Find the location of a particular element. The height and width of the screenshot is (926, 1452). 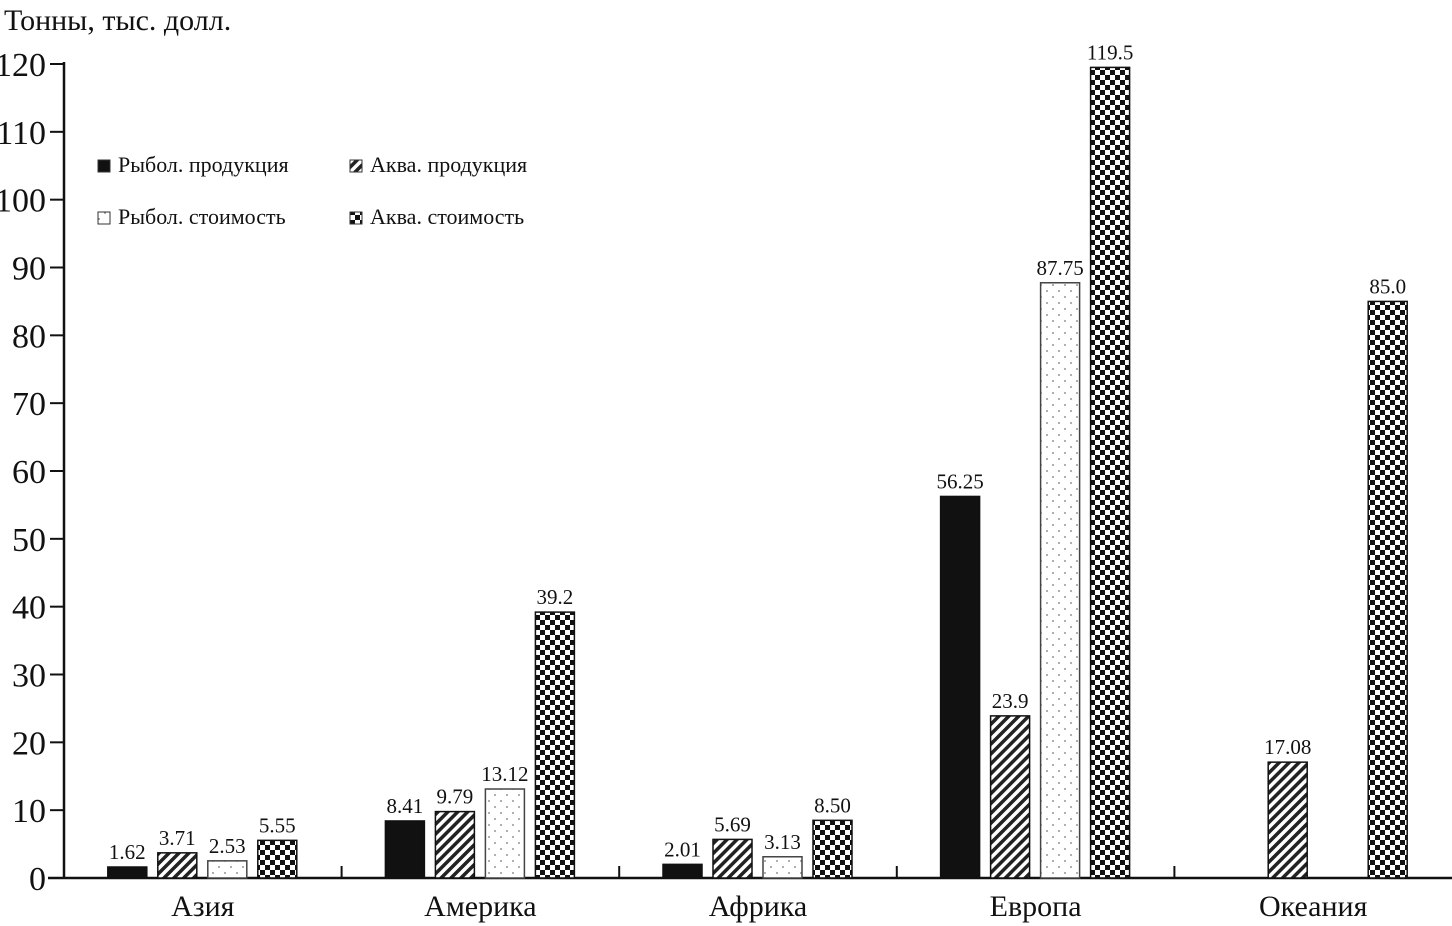

y-axis-label: Тонны, тыс. долл. is located at coordinates (117, 20).